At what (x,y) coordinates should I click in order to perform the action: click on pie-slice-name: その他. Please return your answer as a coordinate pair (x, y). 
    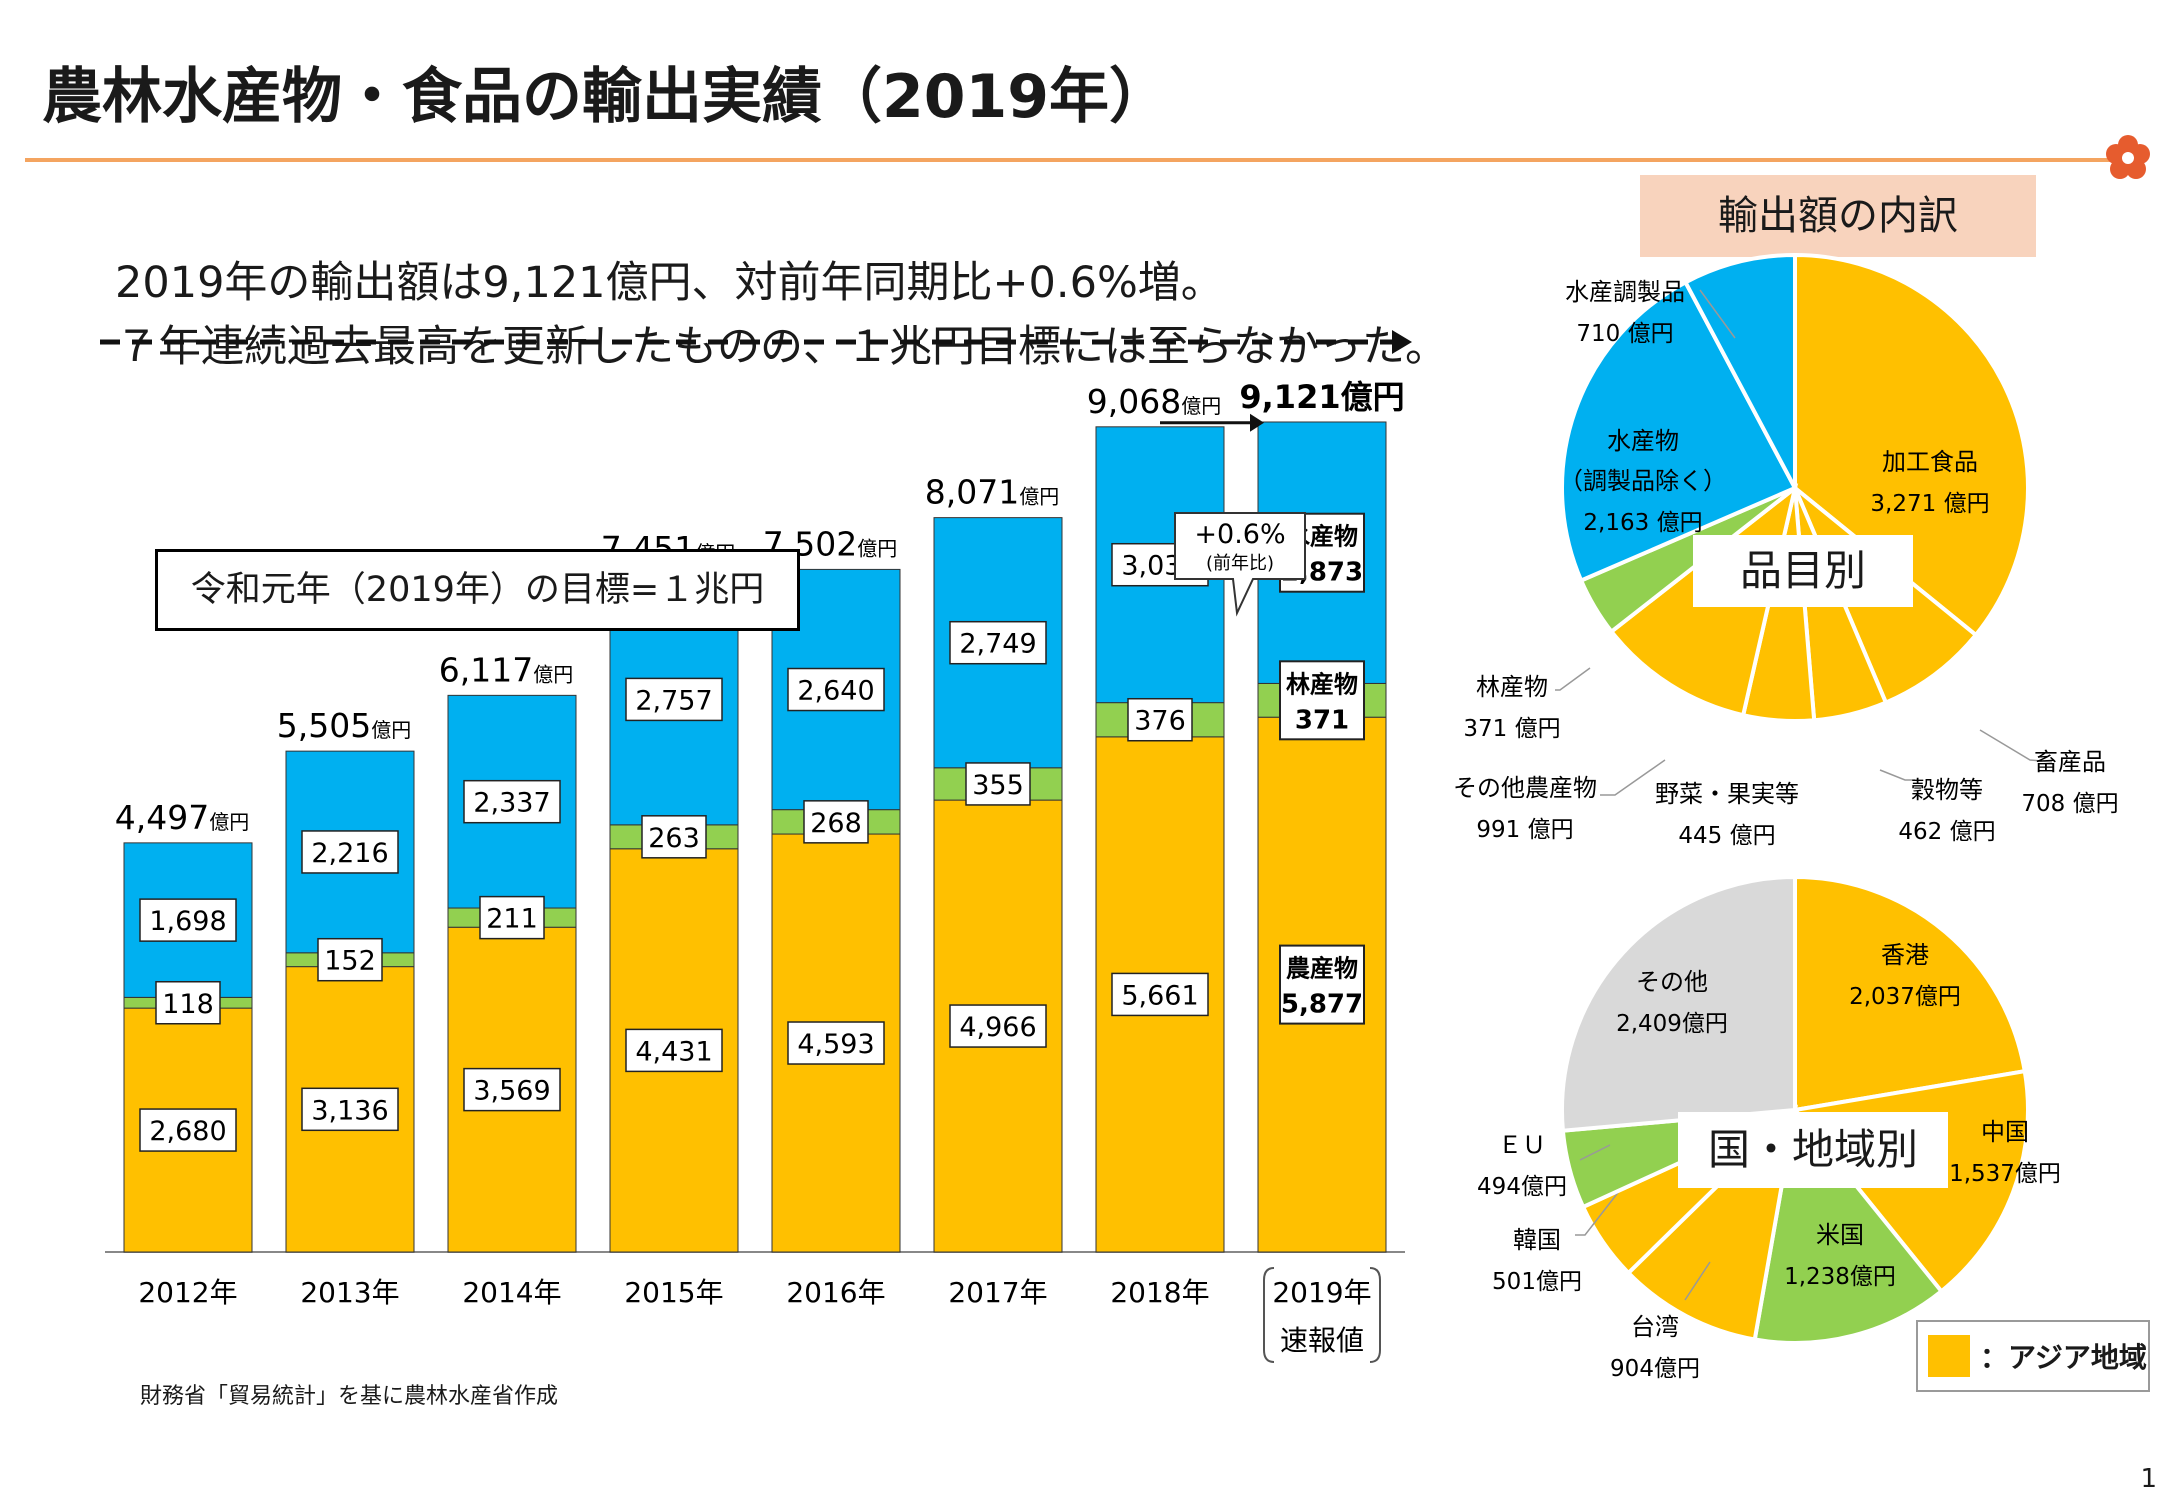
    Looking at the image, I should click on (1672, 982).